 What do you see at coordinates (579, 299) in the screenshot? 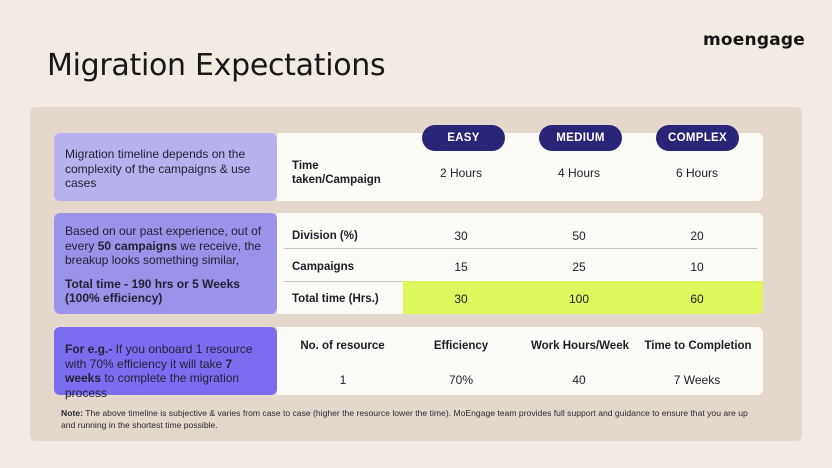
I see `total-time-medium: 100` at bounding box center [579, 299].